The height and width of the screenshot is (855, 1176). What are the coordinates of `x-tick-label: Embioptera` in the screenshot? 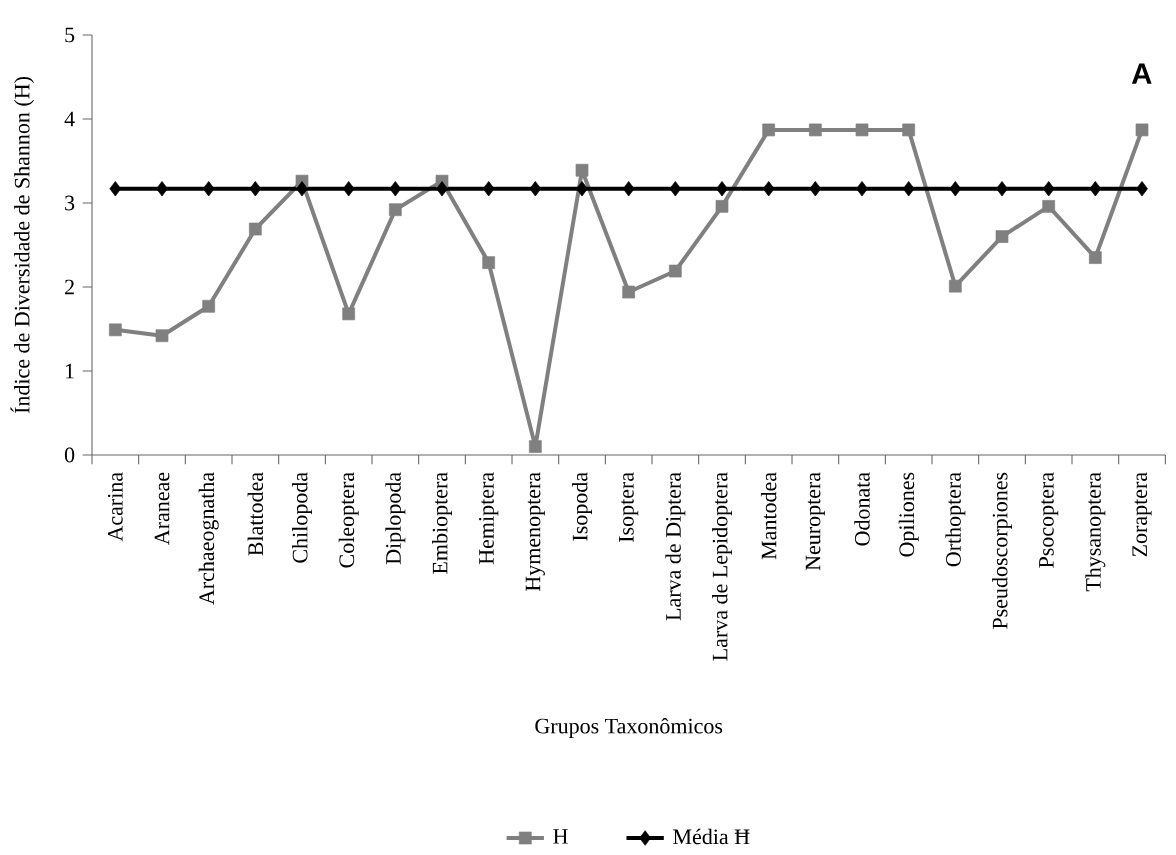 It's located at (442, 523).